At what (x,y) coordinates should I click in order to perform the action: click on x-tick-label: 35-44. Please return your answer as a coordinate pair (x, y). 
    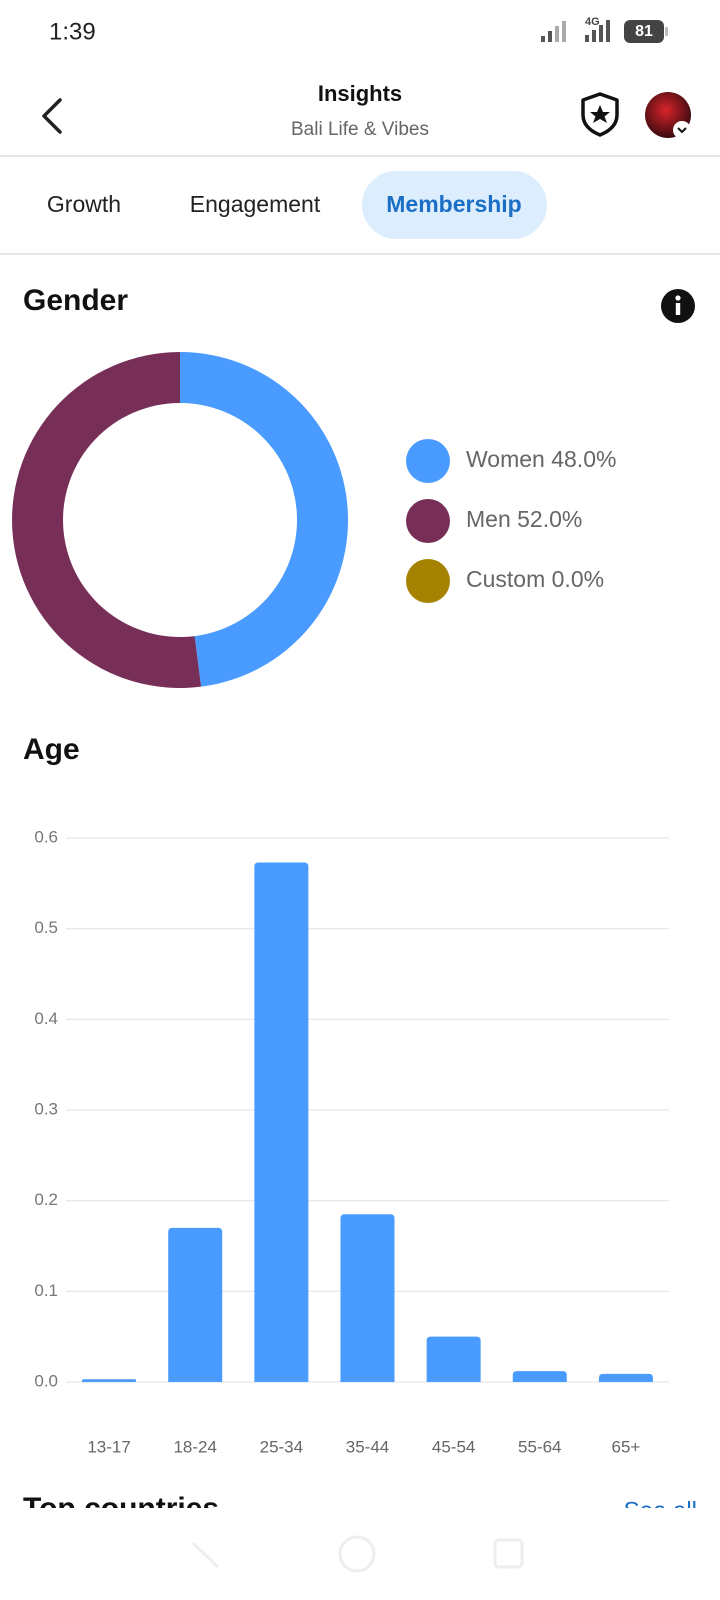
    Looking at the image, I should click on (367, 1446).